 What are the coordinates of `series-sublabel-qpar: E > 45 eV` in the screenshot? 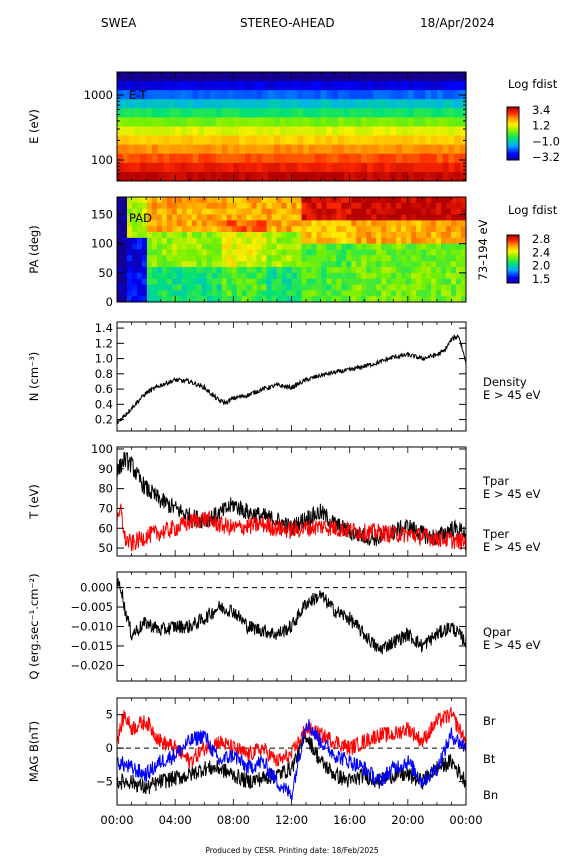 It's located at (512, 645).